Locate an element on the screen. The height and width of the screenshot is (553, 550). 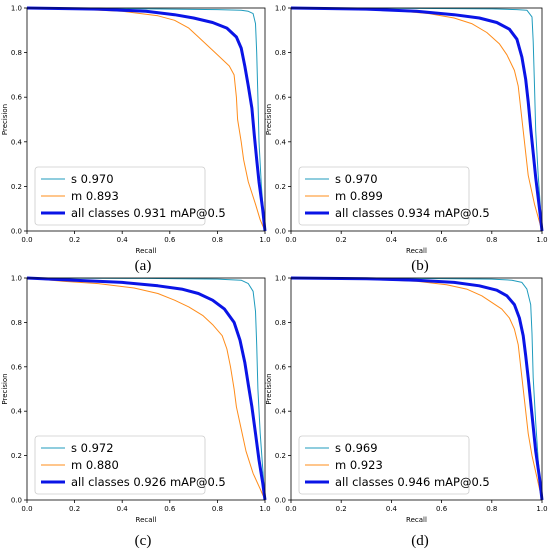
legend-label: m 0.899 is located at coordinates (359, 196).